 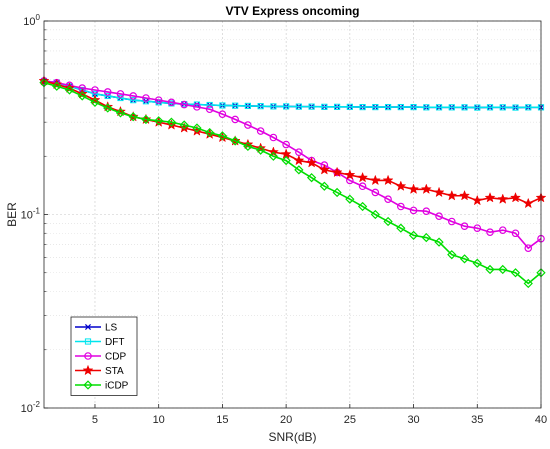 What do you see at coordinates (99, 342) in the screenshot?
I see `legend-entry-dft: DFT` at bounding box center [99, 342].